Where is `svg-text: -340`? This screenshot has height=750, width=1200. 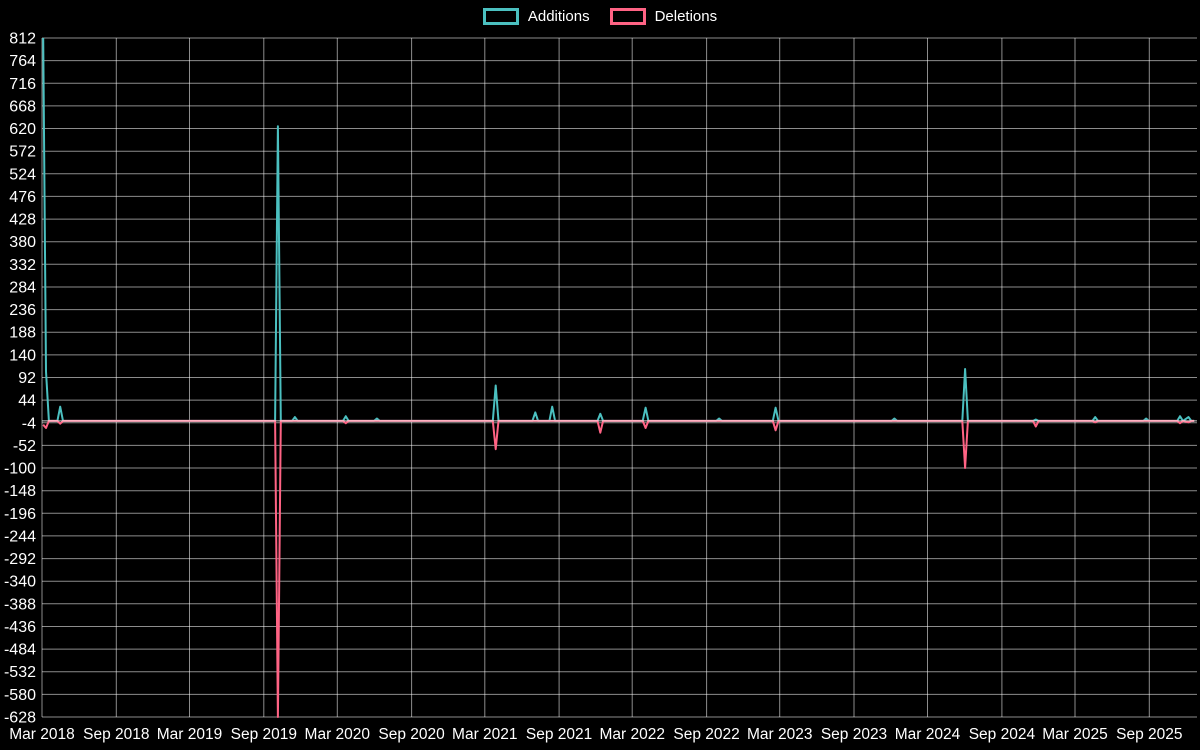
svg-text: -340 is located at coordinates (20, 582).